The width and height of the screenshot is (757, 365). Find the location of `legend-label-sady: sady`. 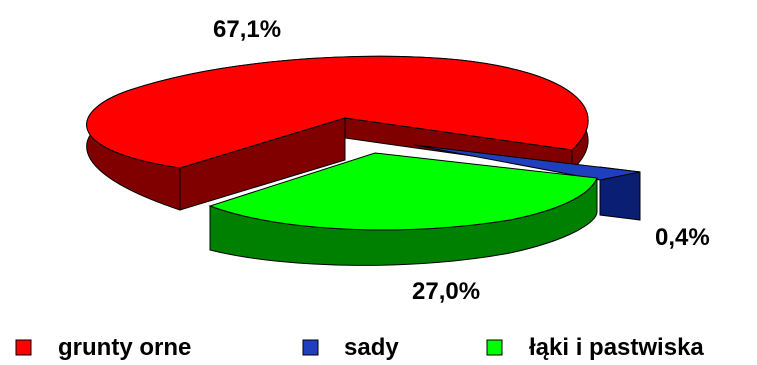

legend-label-sady: sady is located at coordinates (371, 347).